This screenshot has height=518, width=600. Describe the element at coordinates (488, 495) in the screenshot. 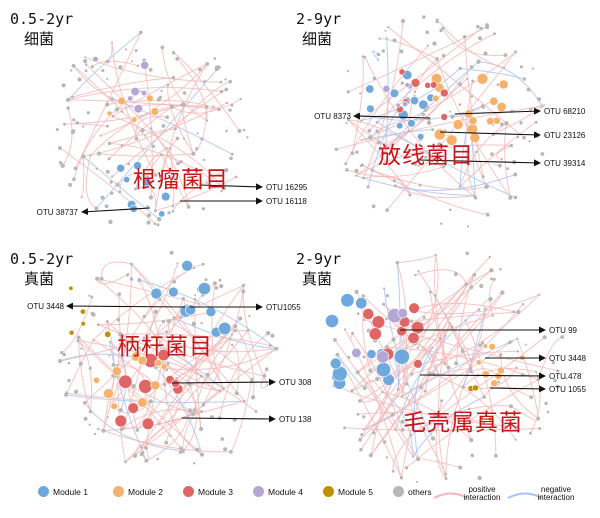

I see `interaction-lines` at that location.